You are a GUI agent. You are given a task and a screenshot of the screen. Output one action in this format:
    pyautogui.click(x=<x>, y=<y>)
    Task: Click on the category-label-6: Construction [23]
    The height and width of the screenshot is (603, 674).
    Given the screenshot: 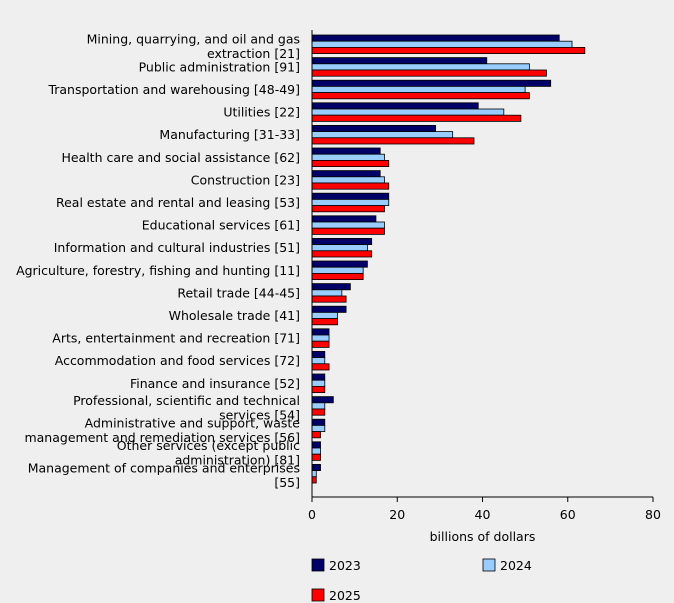 What is the action you would take?
    pyautogui.click(x=245, y=179)
    